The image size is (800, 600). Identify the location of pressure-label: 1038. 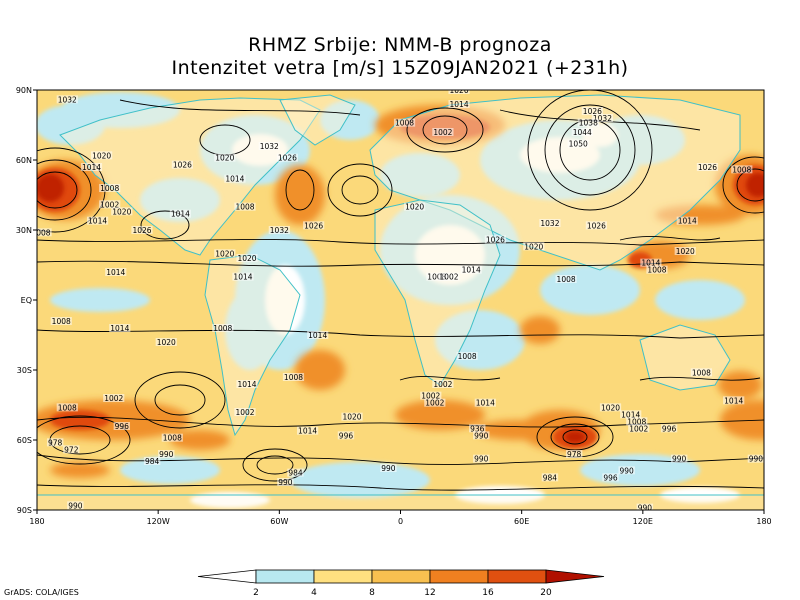
(588, 123).